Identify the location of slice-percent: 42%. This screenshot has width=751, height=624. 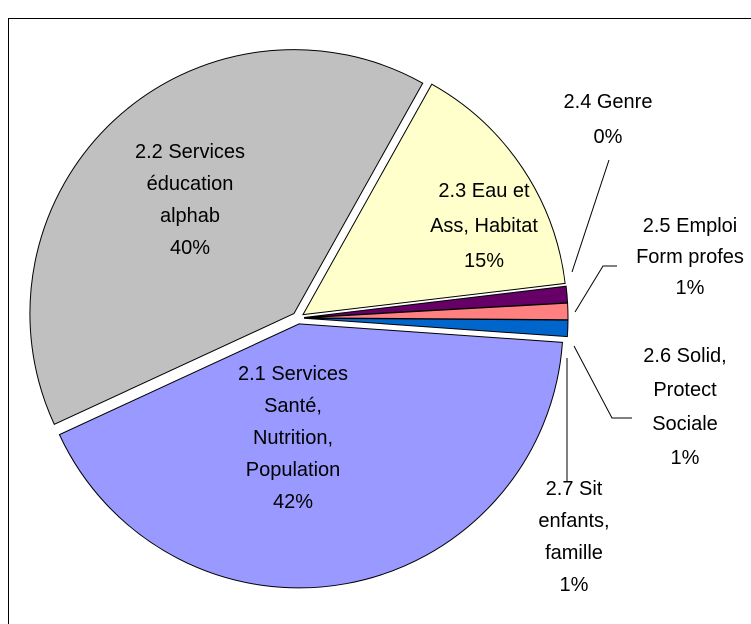
(293, 502).